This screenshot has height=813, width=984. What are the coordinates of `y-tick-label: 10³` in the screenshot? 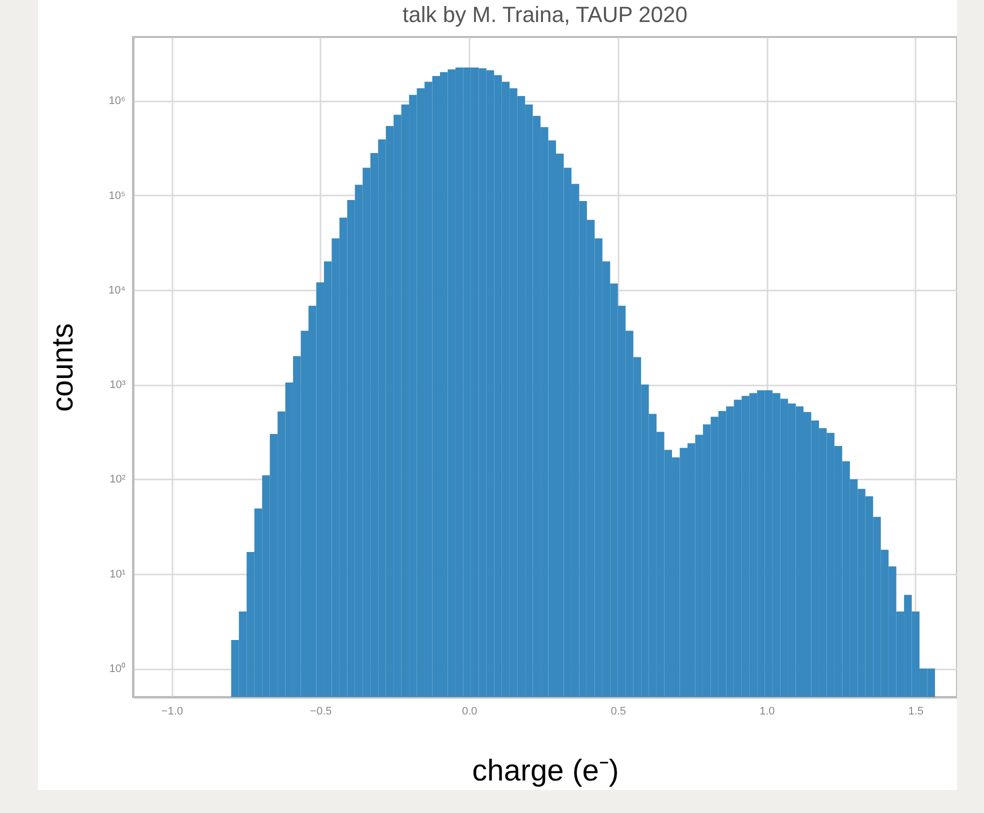 It's located at (118, 385).